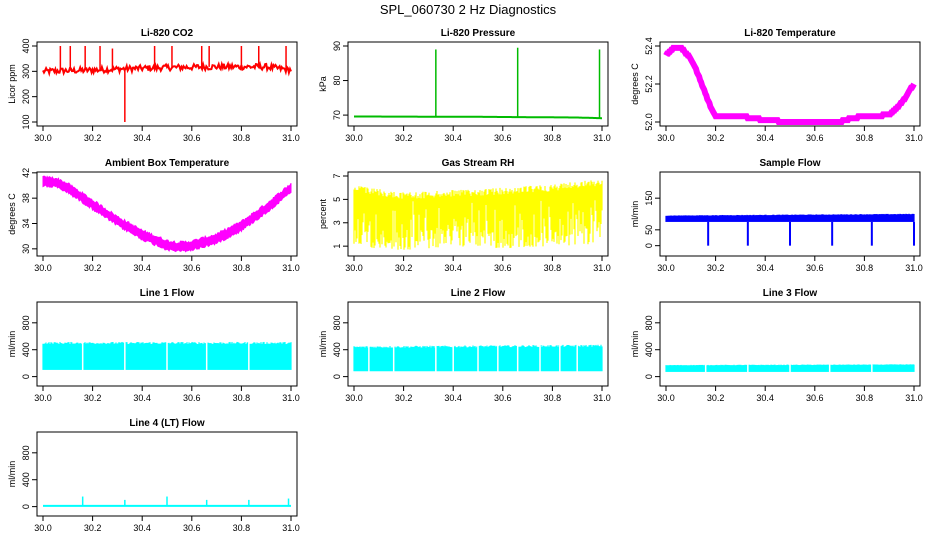  I want to click on y-axis-label: Licor ppm, so click(12, 84).